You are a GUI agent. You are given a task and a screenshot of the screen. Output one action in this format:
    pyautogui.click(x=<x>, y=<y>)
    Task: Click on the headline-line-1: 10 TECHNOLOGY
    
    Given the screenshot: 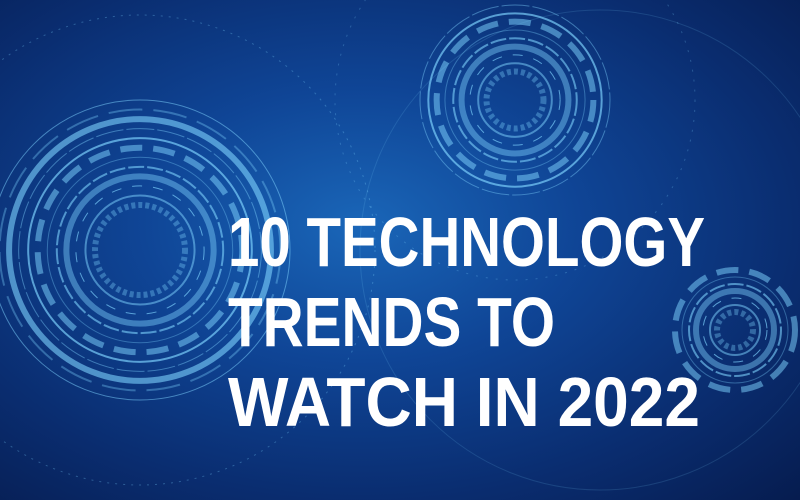 What is the action you would take?
    pyautogui.click(x=466, y=242)
    